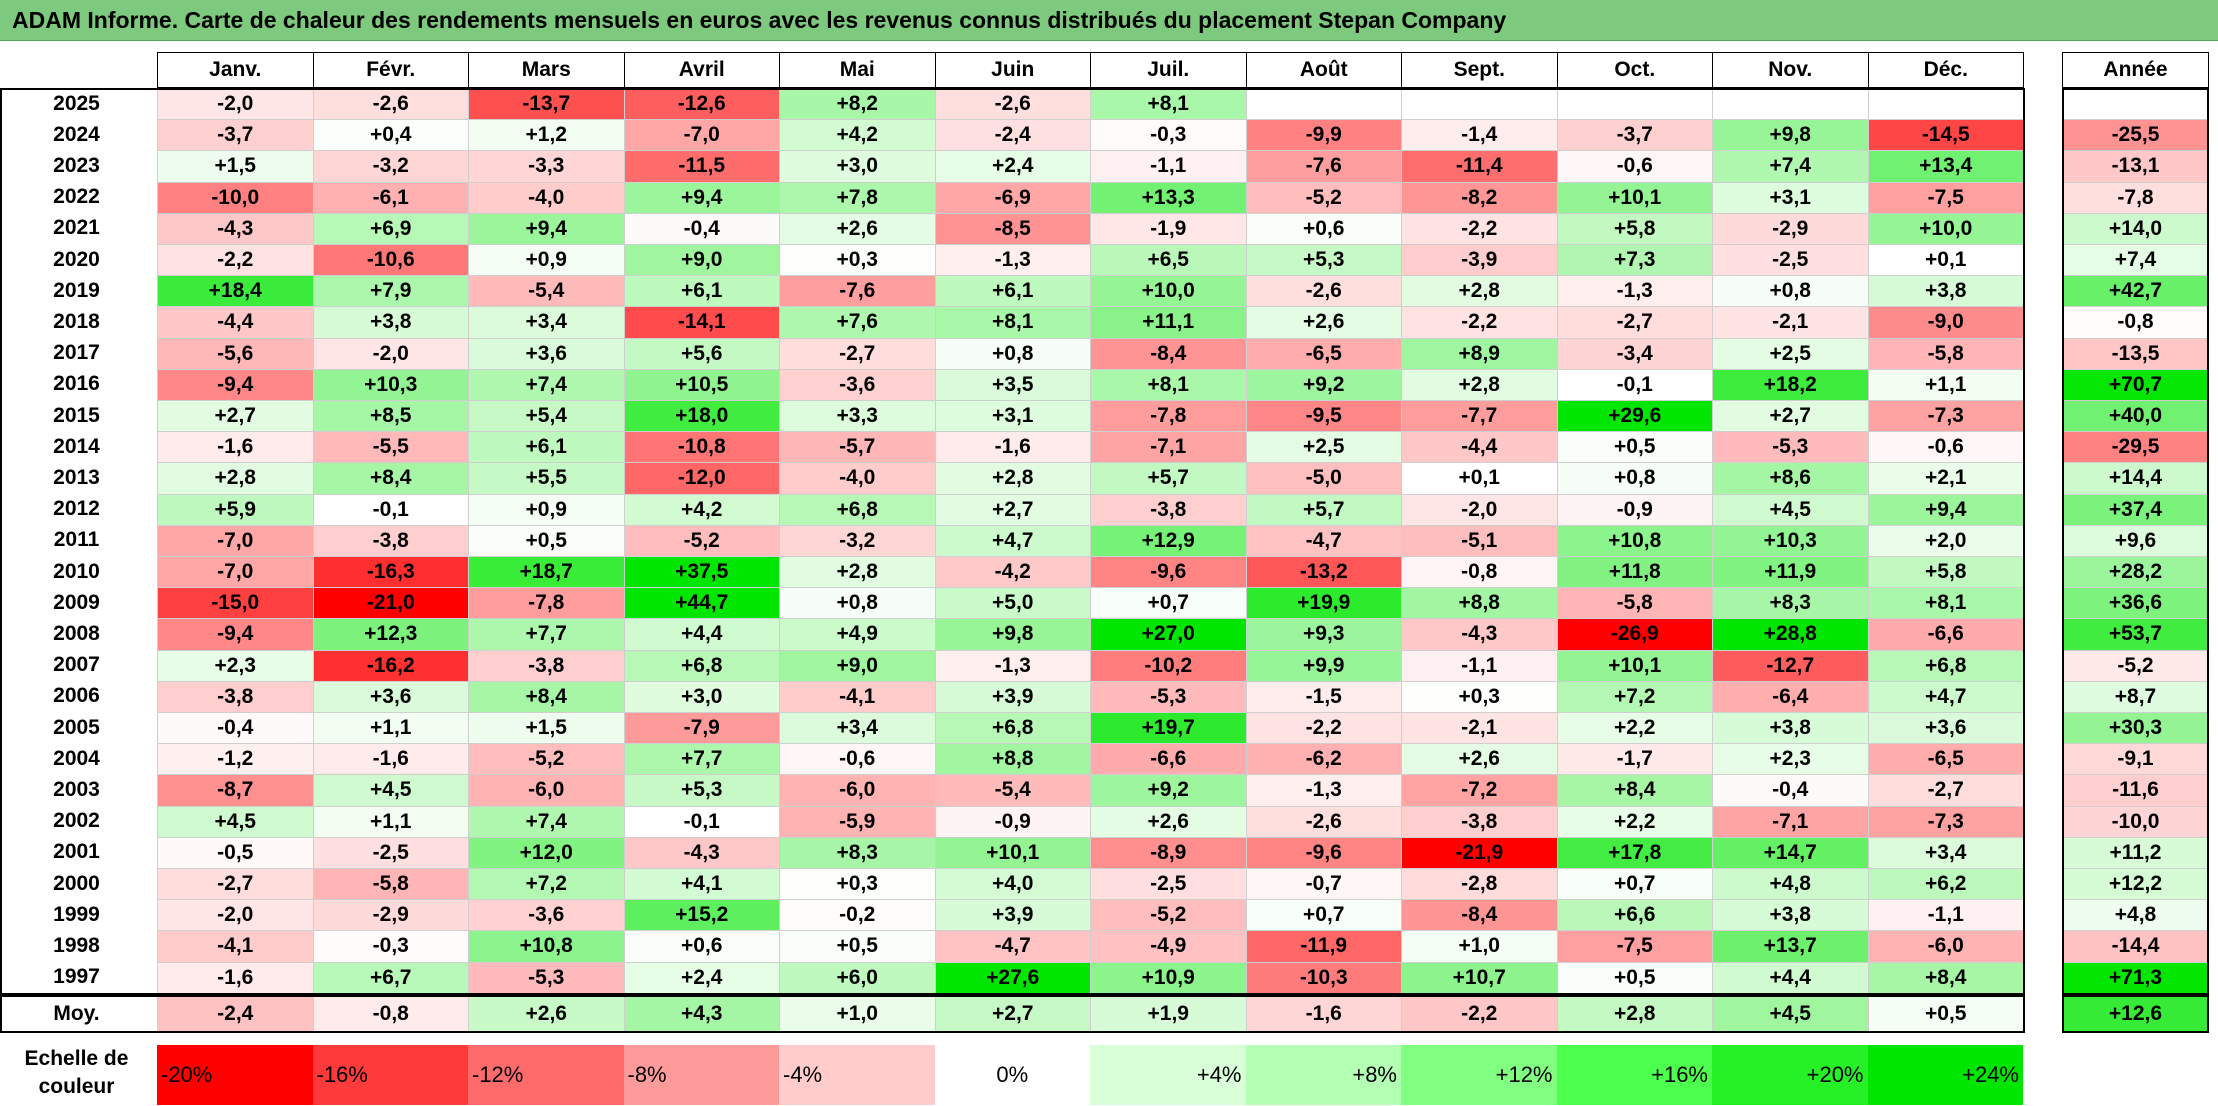 This screenshot has width=2218, height=1106. I want to click on annual-cell: +9,6, so click(2135, 540).